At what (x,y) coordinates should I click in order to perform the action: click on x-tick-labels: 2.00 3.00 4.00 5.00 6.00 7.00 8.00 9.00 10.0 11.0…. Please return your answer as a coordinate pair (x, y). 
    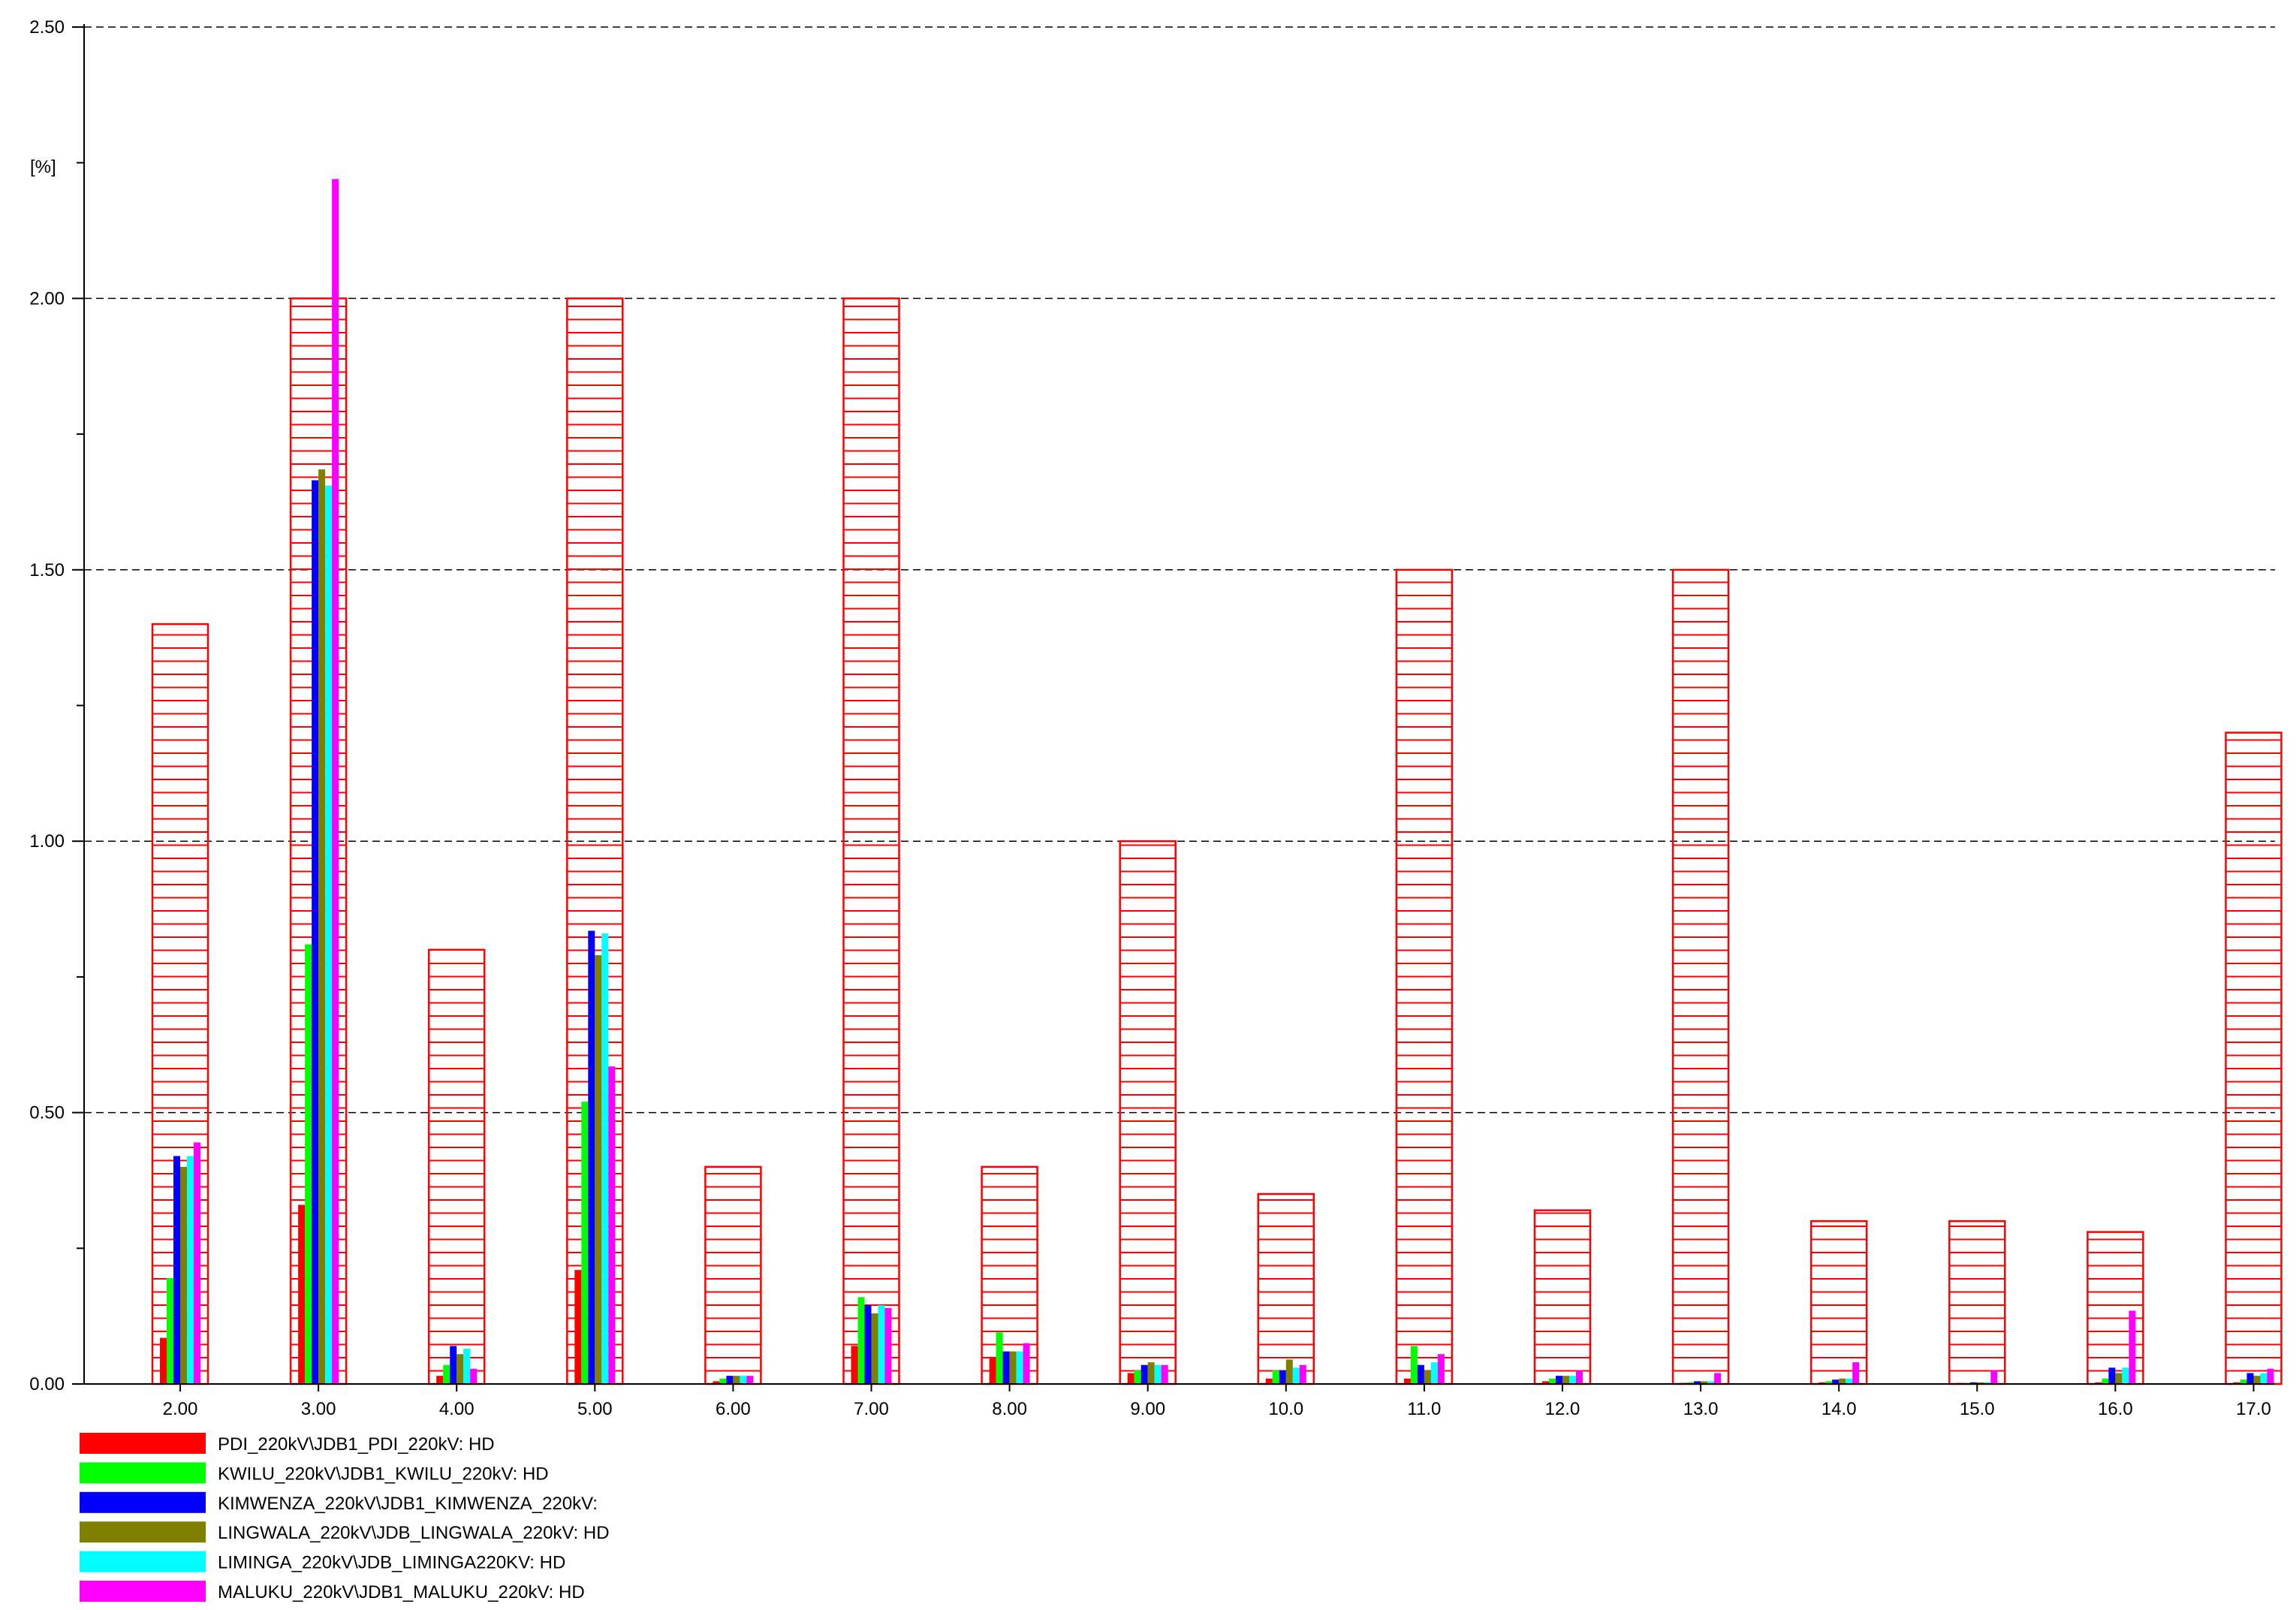
    Looking at the image, I should click on (1217, 1409).